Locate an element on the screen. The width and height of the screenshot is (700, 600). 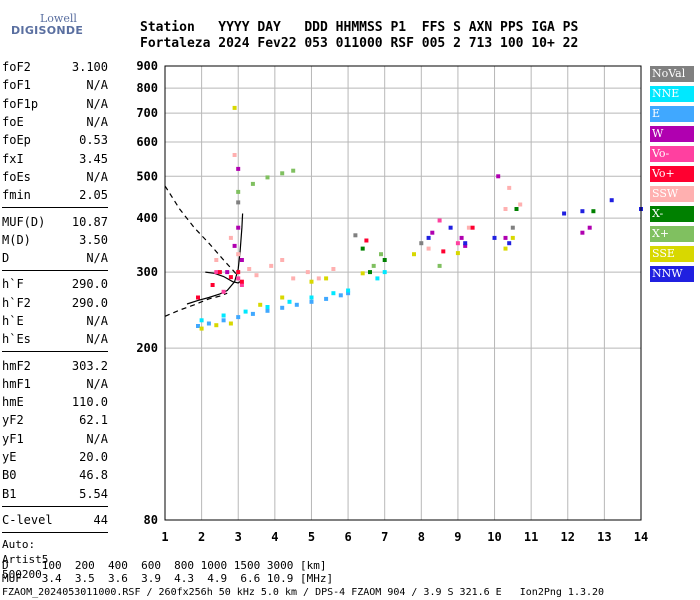
y-tick-label: 500 is located at coordinates (147, 176).